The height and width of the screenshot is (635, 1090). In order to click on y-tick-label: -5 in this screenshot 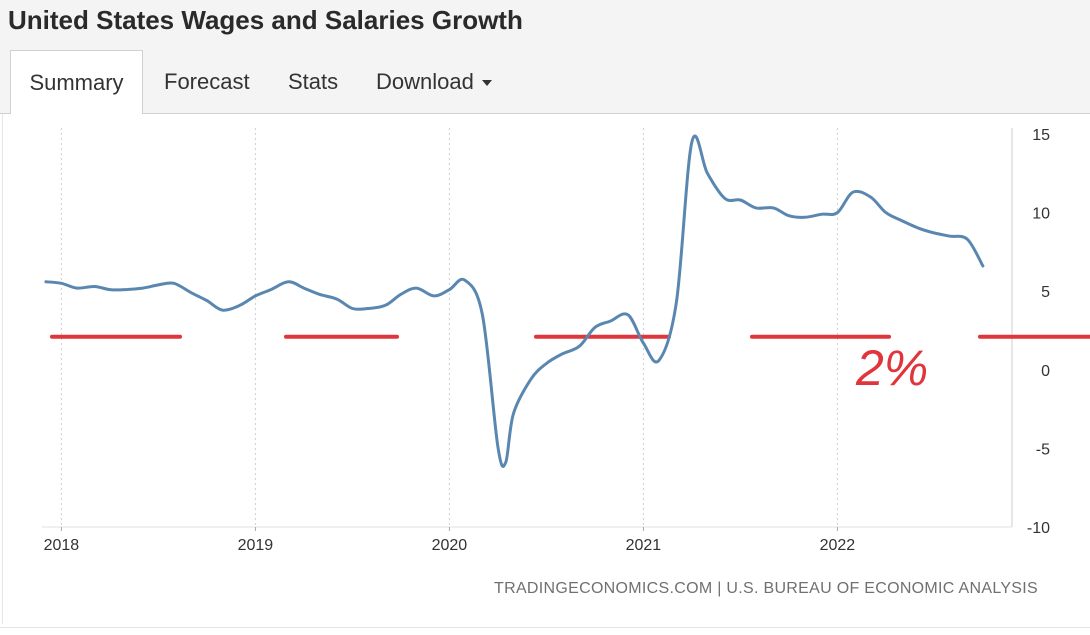, I will do `click(1043, 449)`.